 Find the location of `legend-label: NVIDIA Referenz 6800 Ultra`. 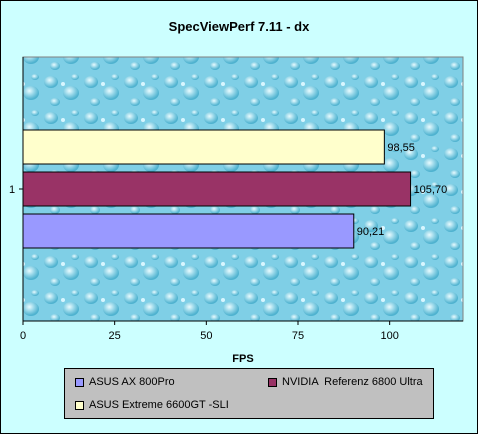

legend-label: NVIDIA Referenz 6800 Ultra is located at coordinates (352, 382).